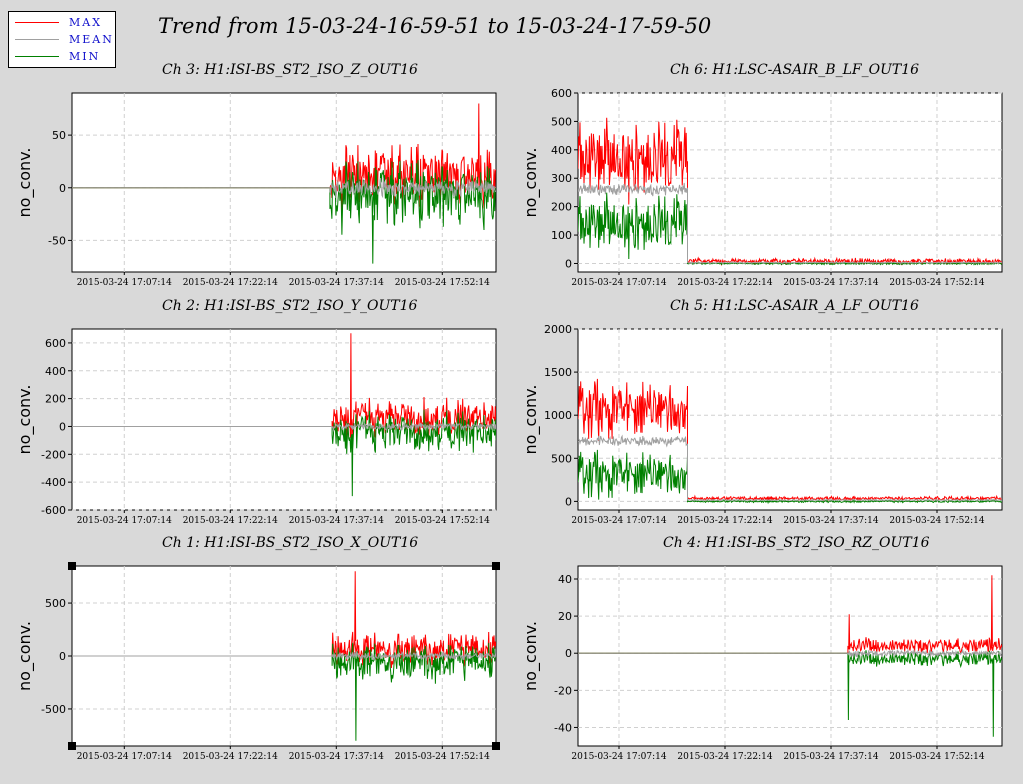 Image resolution: width=1023 pixels, height=784 pixels. I want to click on y-tick-label: -50, so click(57, 240).